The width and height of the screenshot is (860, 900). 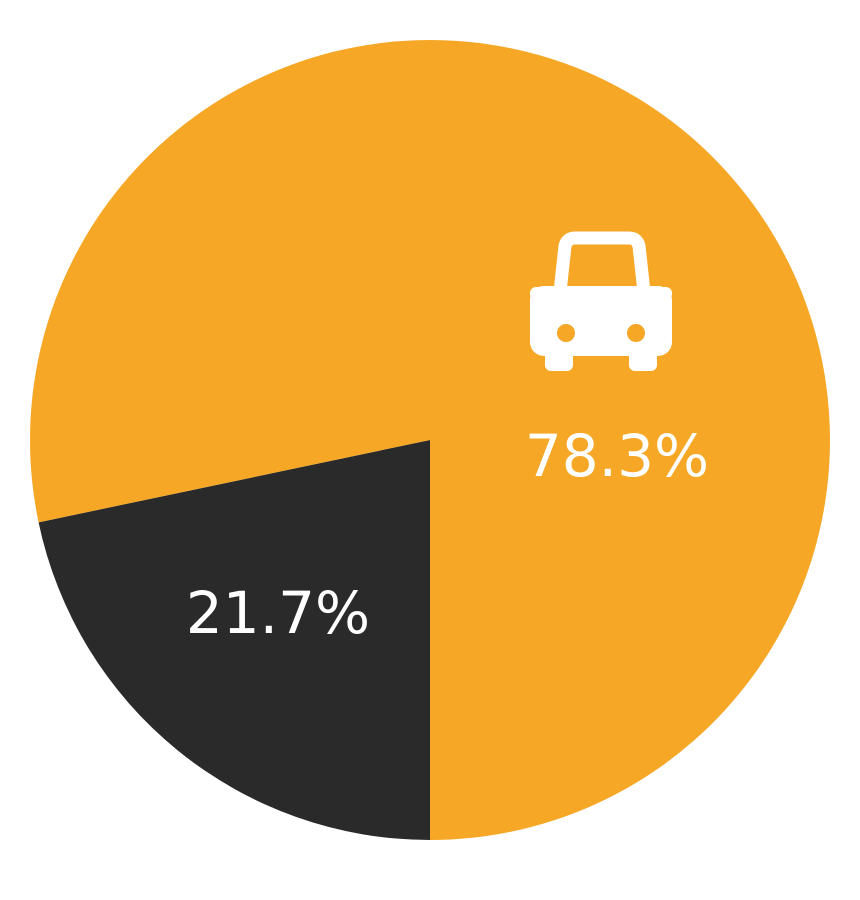 I want to click on value-label: 78.3%, so click(x=617, y=456).